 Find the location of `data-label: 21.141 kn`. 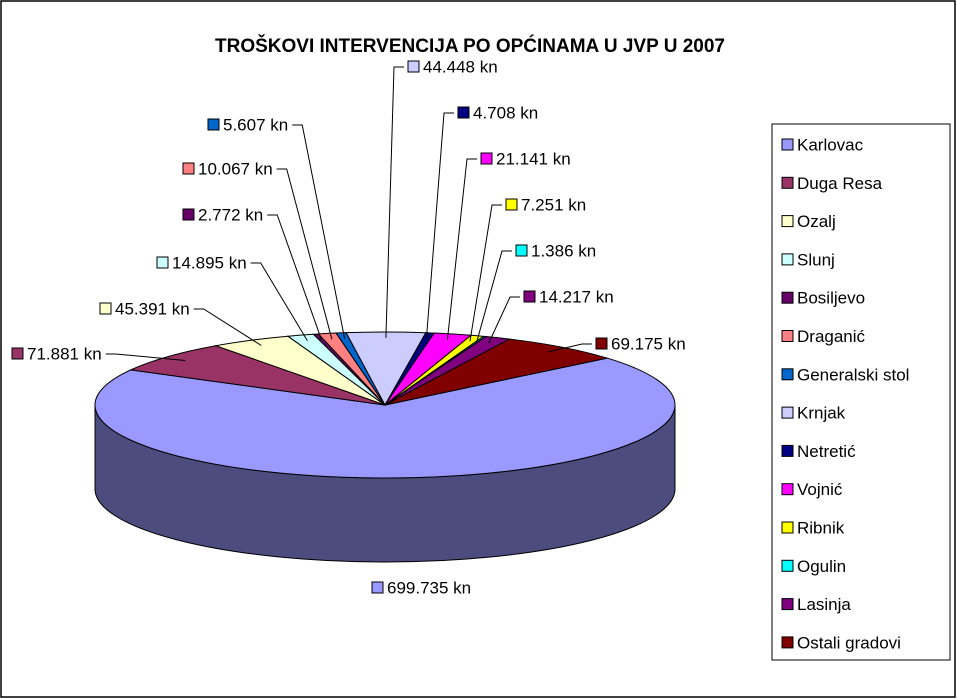

data-label: 21.141 kn is located at coordinates (533, 158).